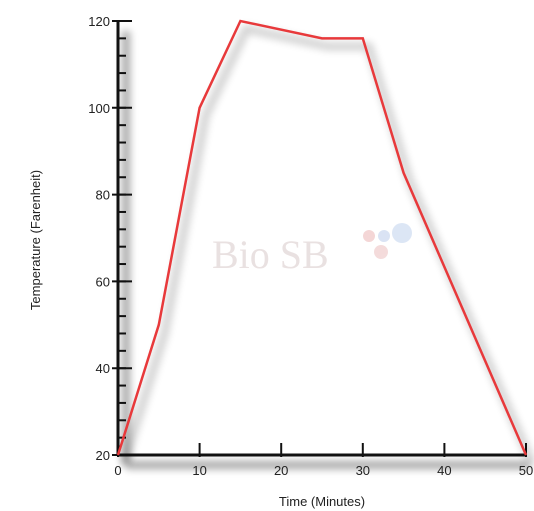 The image size is (534, 511). I want to click on x-tick-label: 30, so click(363, 470).